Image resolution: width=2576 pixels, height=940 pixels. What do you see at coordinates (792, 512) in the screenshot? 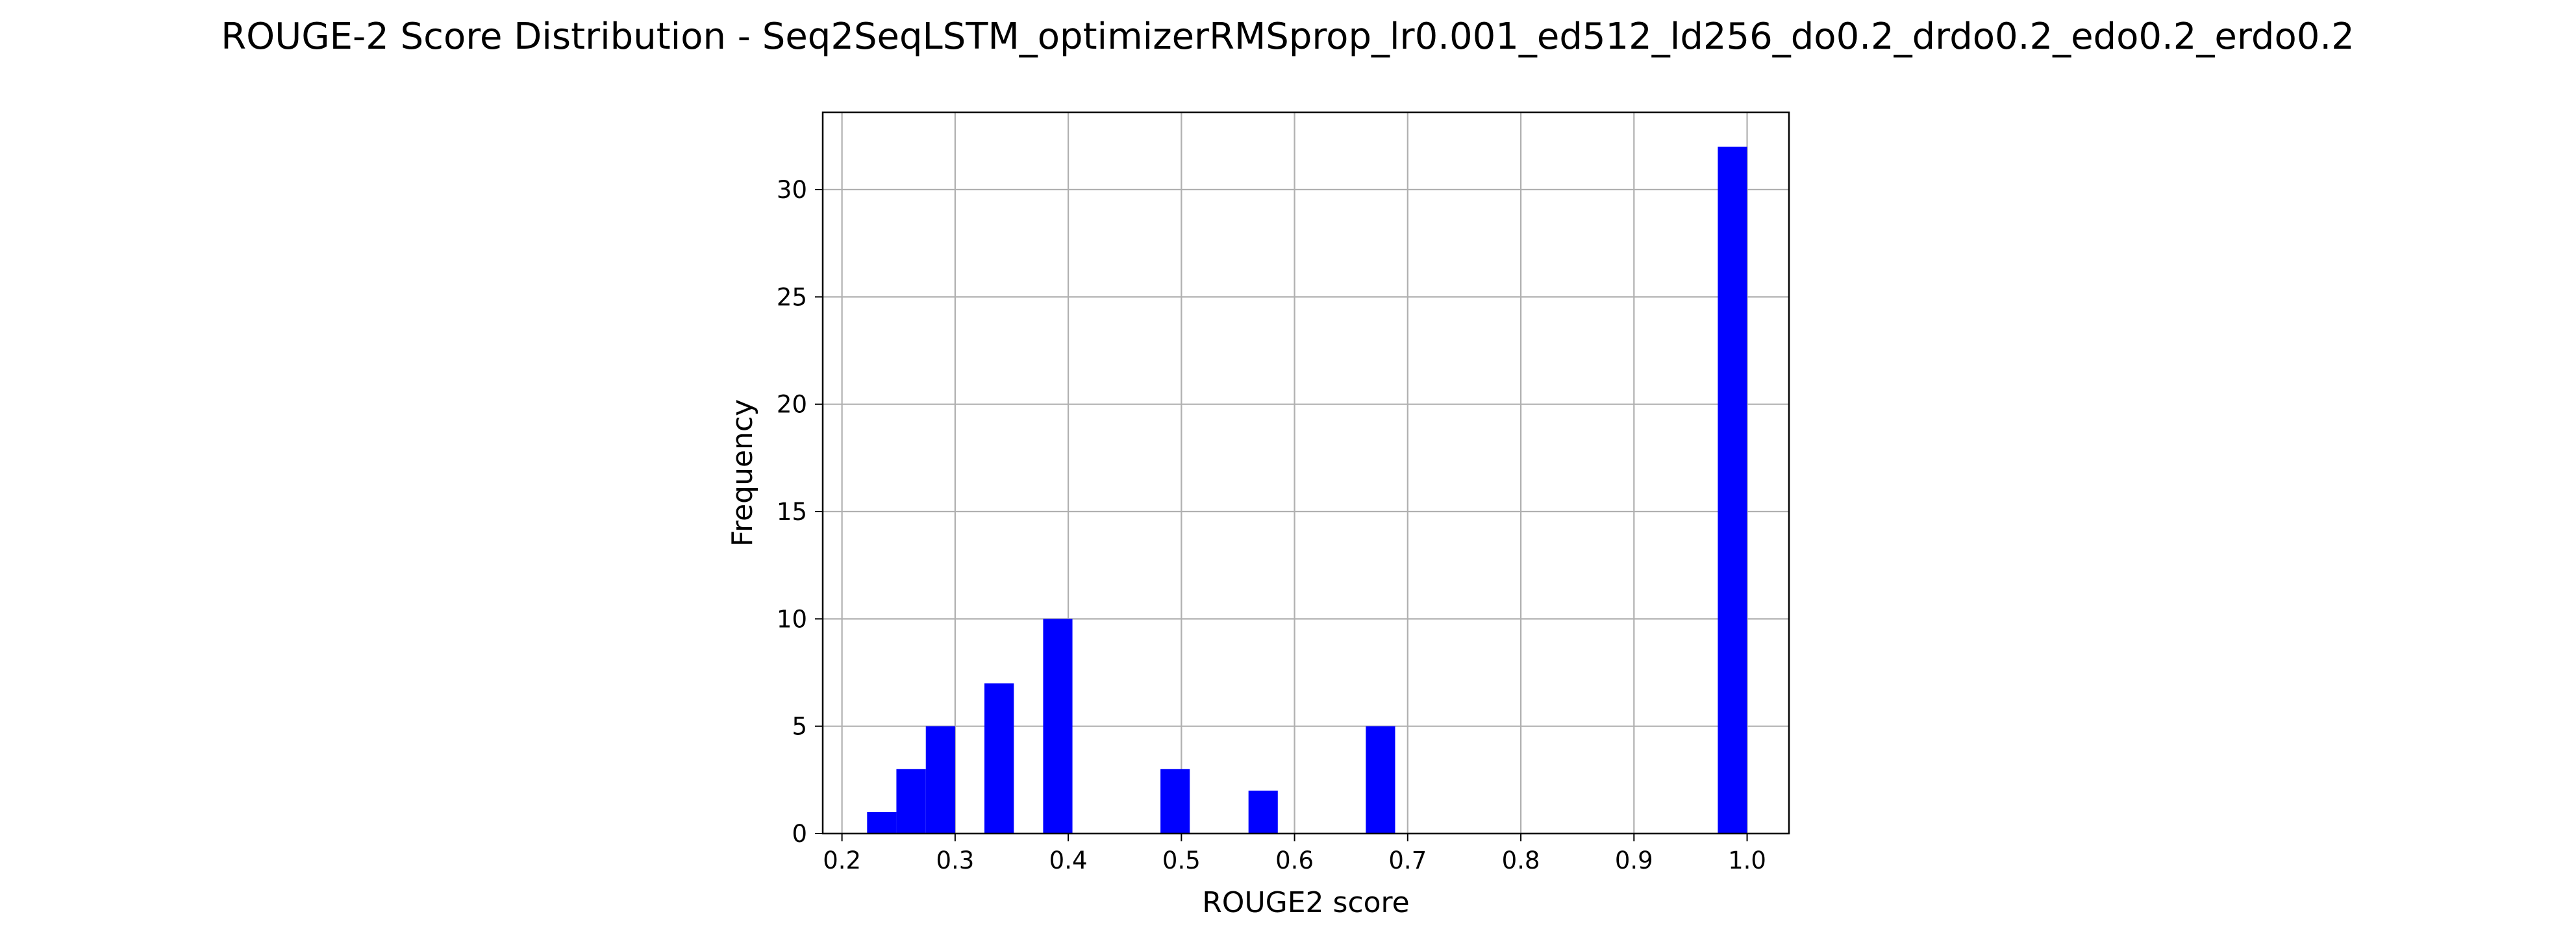
I see `y-tick-label: 15` at bounding box center [792, 512].